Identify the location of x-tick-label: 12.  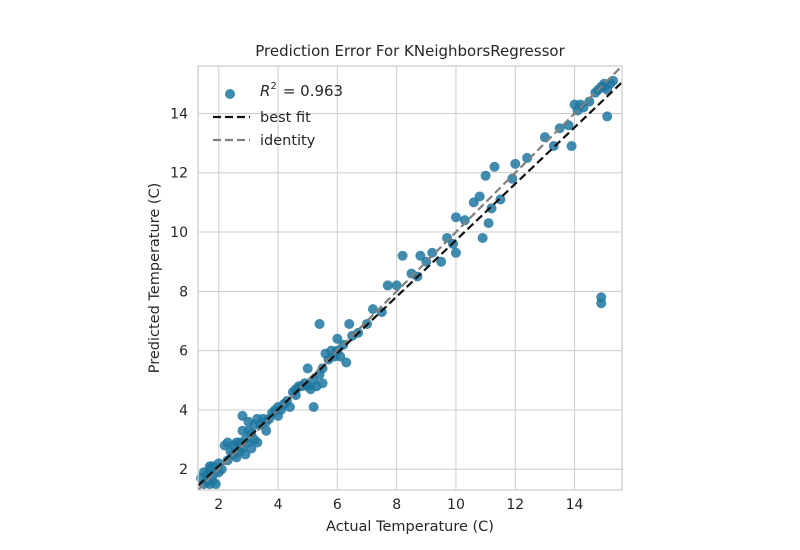
(515, 505).